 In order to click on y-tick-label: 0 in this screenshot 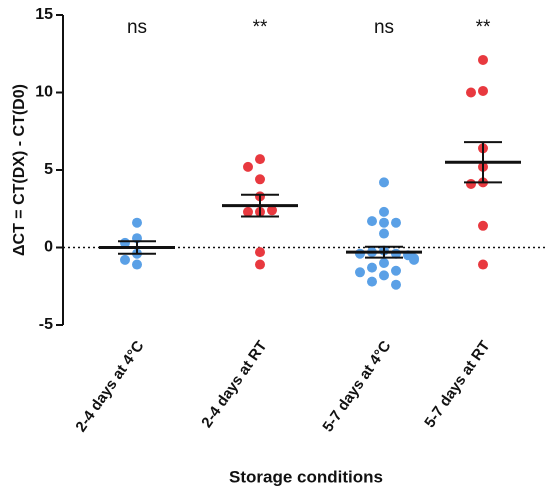, I will do `click(48, 247)`.